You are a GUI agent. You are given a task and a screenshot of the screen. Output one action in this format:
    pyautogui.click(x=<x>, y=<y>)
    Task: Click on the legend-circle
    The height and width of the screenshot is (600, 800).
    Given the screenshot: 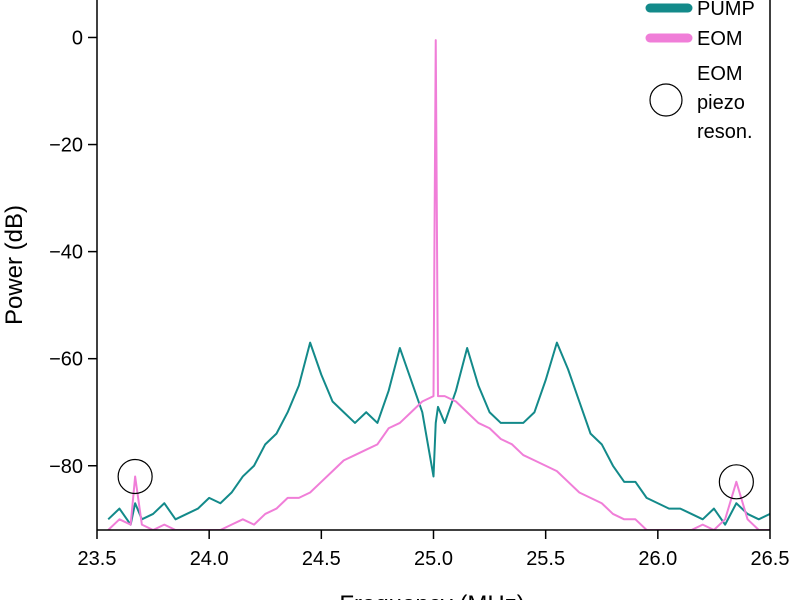 What is the action you would take?
    pyautogui.click(x=666, y=100)
    